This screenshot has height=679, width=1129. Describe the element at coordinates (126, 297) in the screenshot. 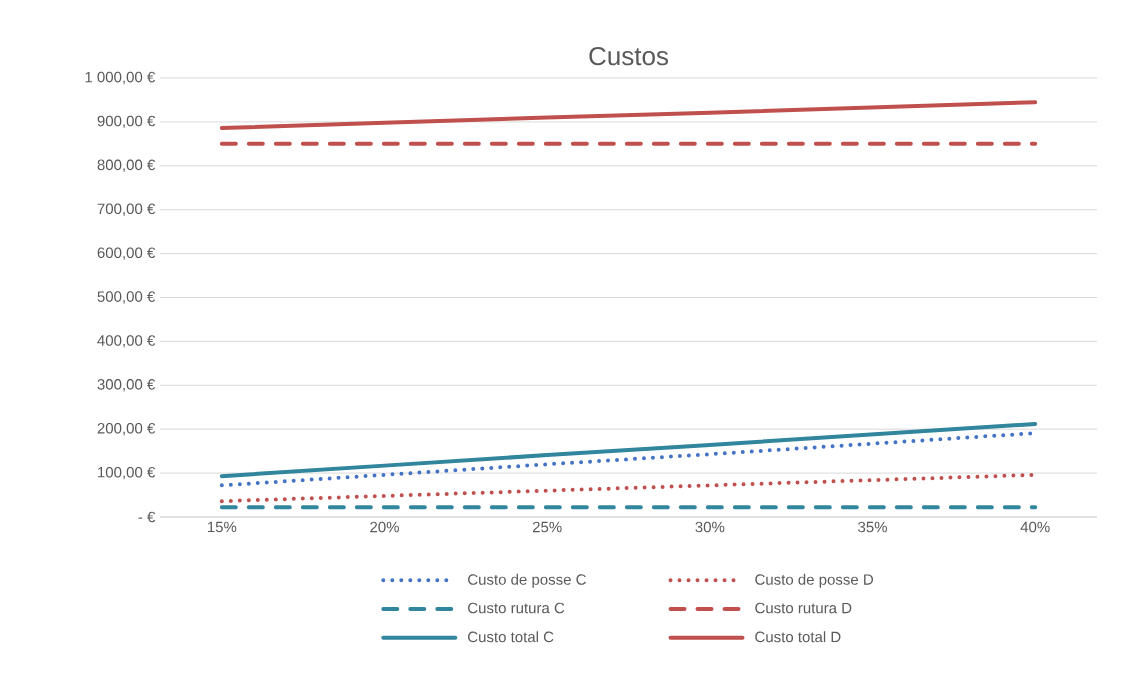

I see `y-tick-label: 500,00 €` at that location.